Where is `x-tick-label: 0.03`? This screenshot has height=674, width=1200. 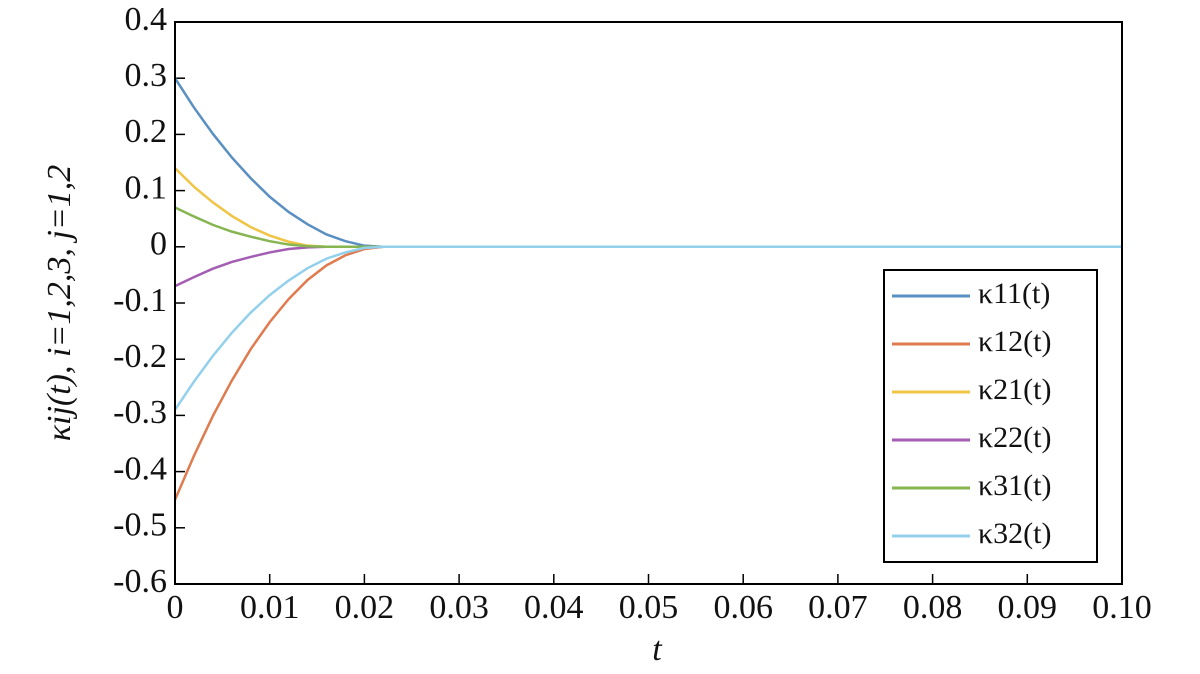
x-tick-label: 0.03 is located at coordinates (459, 607).